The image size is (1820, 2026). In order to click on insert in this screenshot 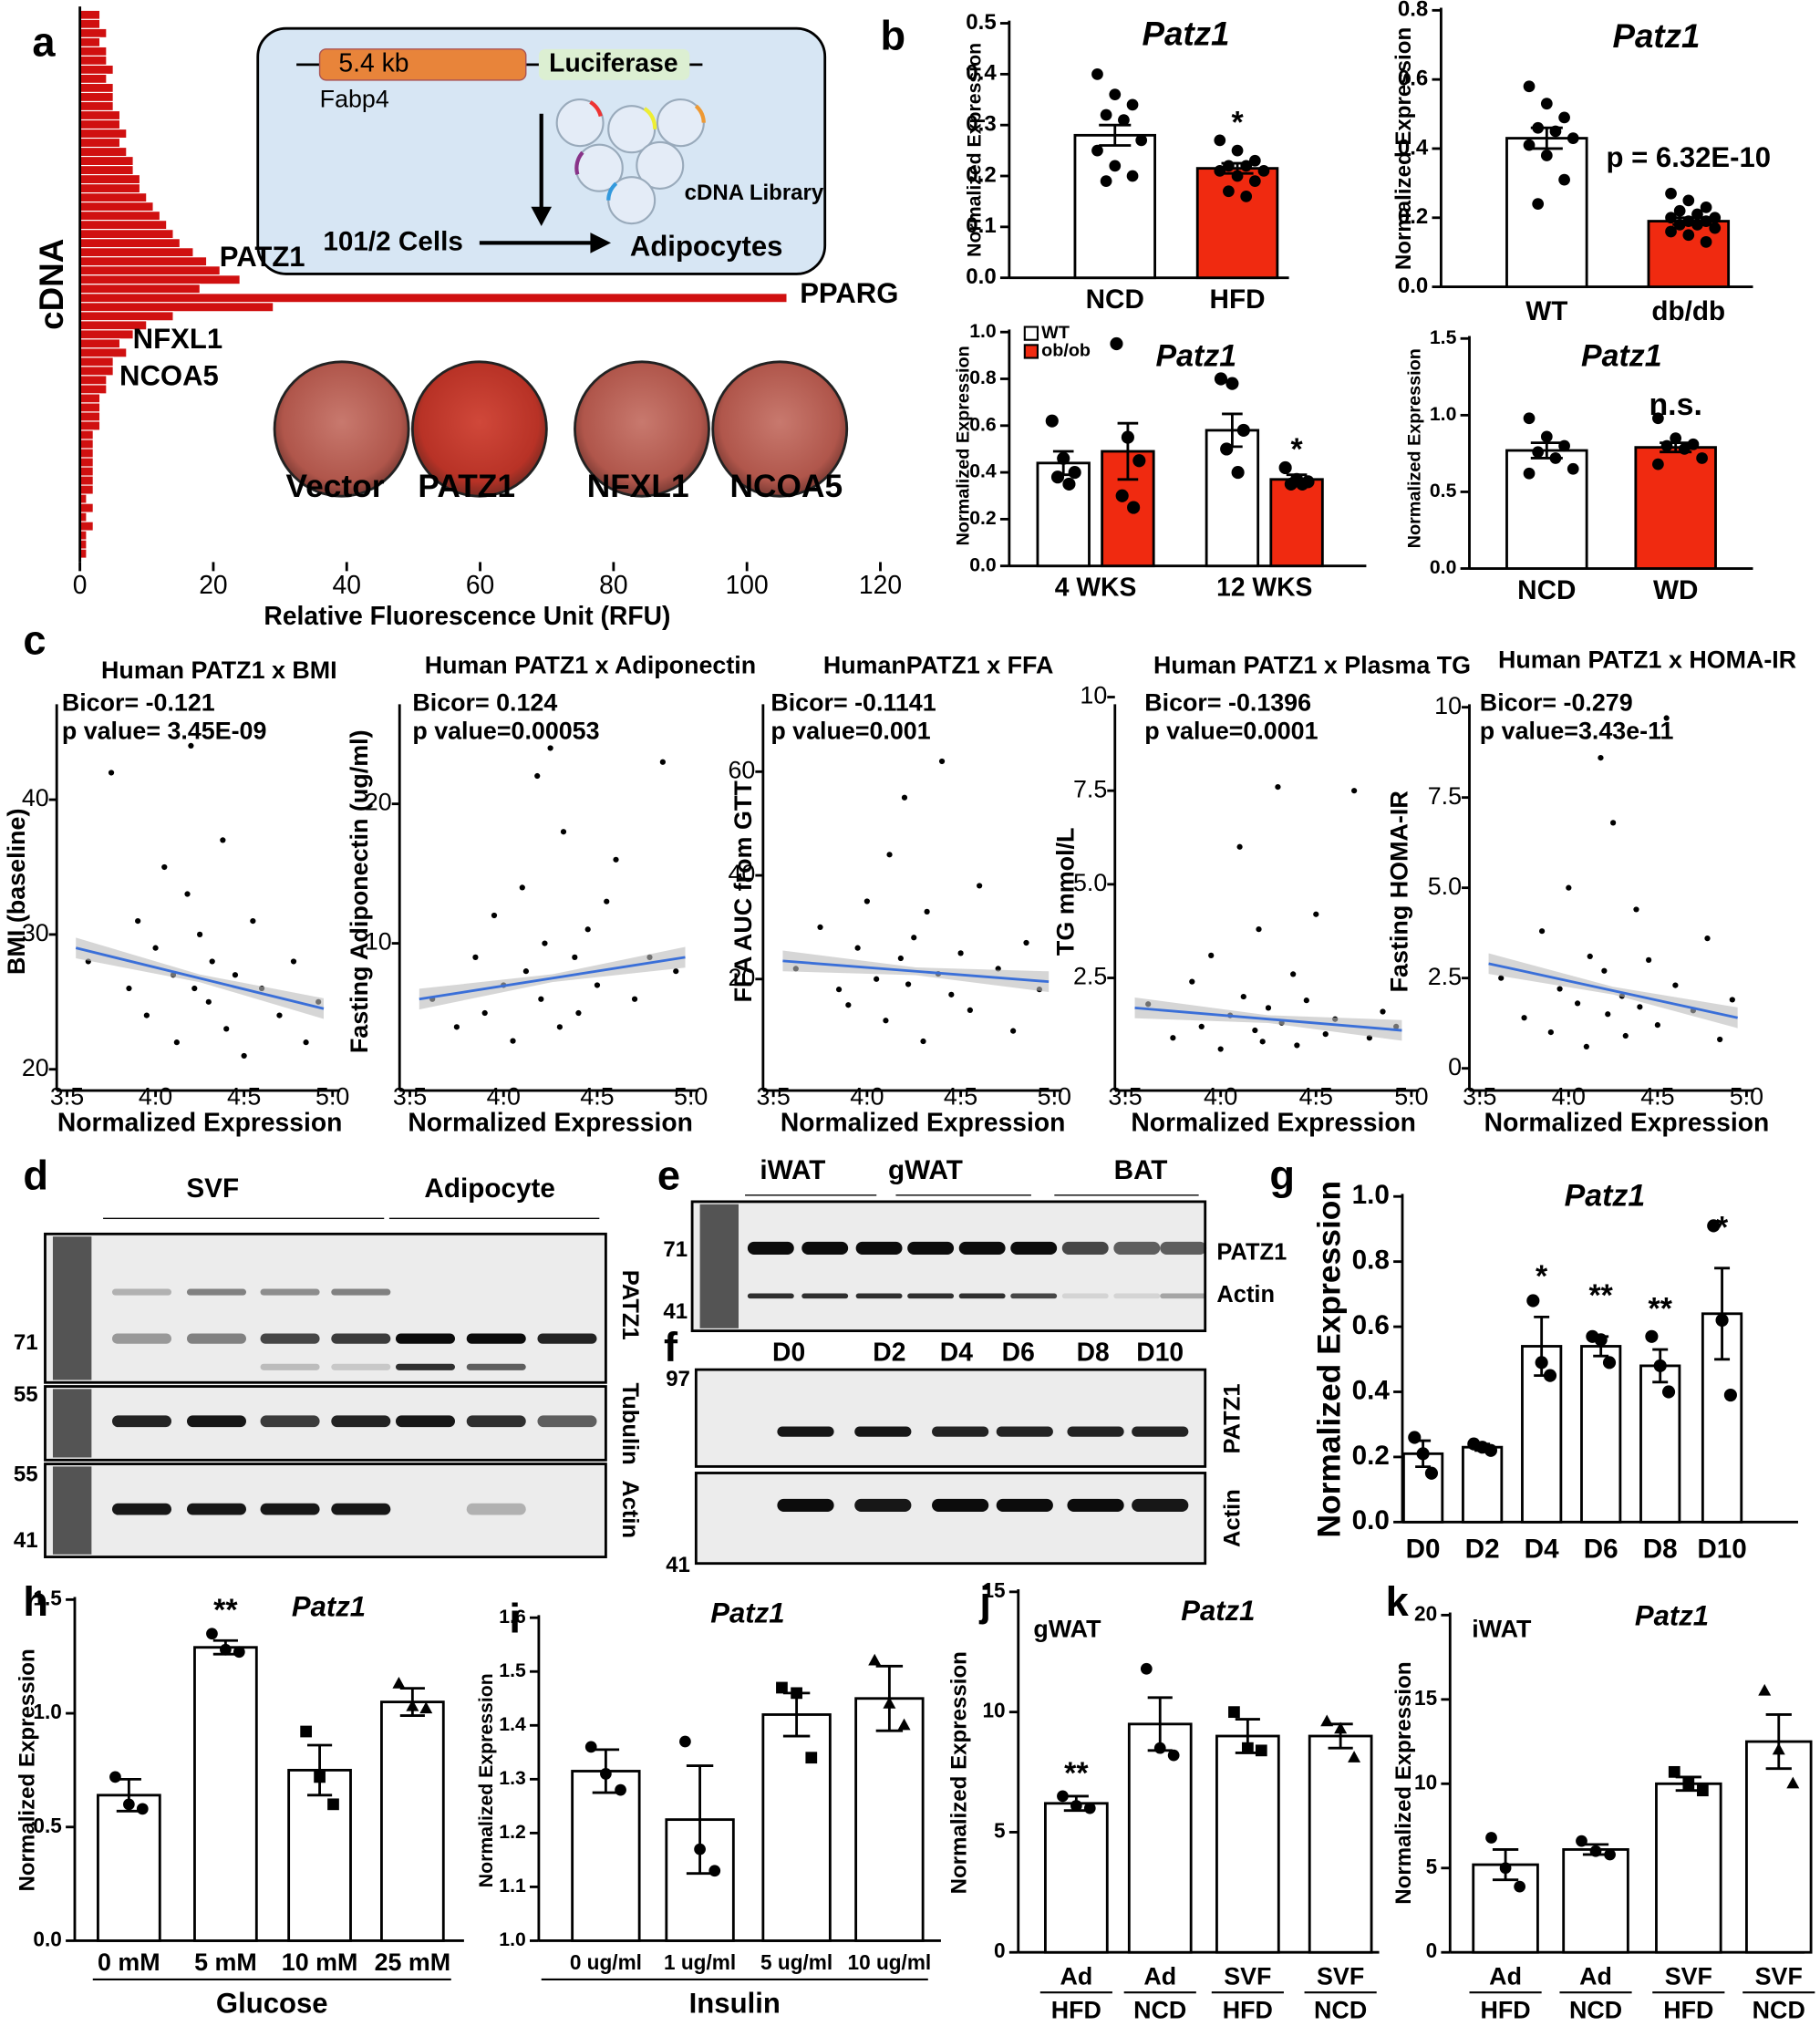, I will do `click(596, 109)`.